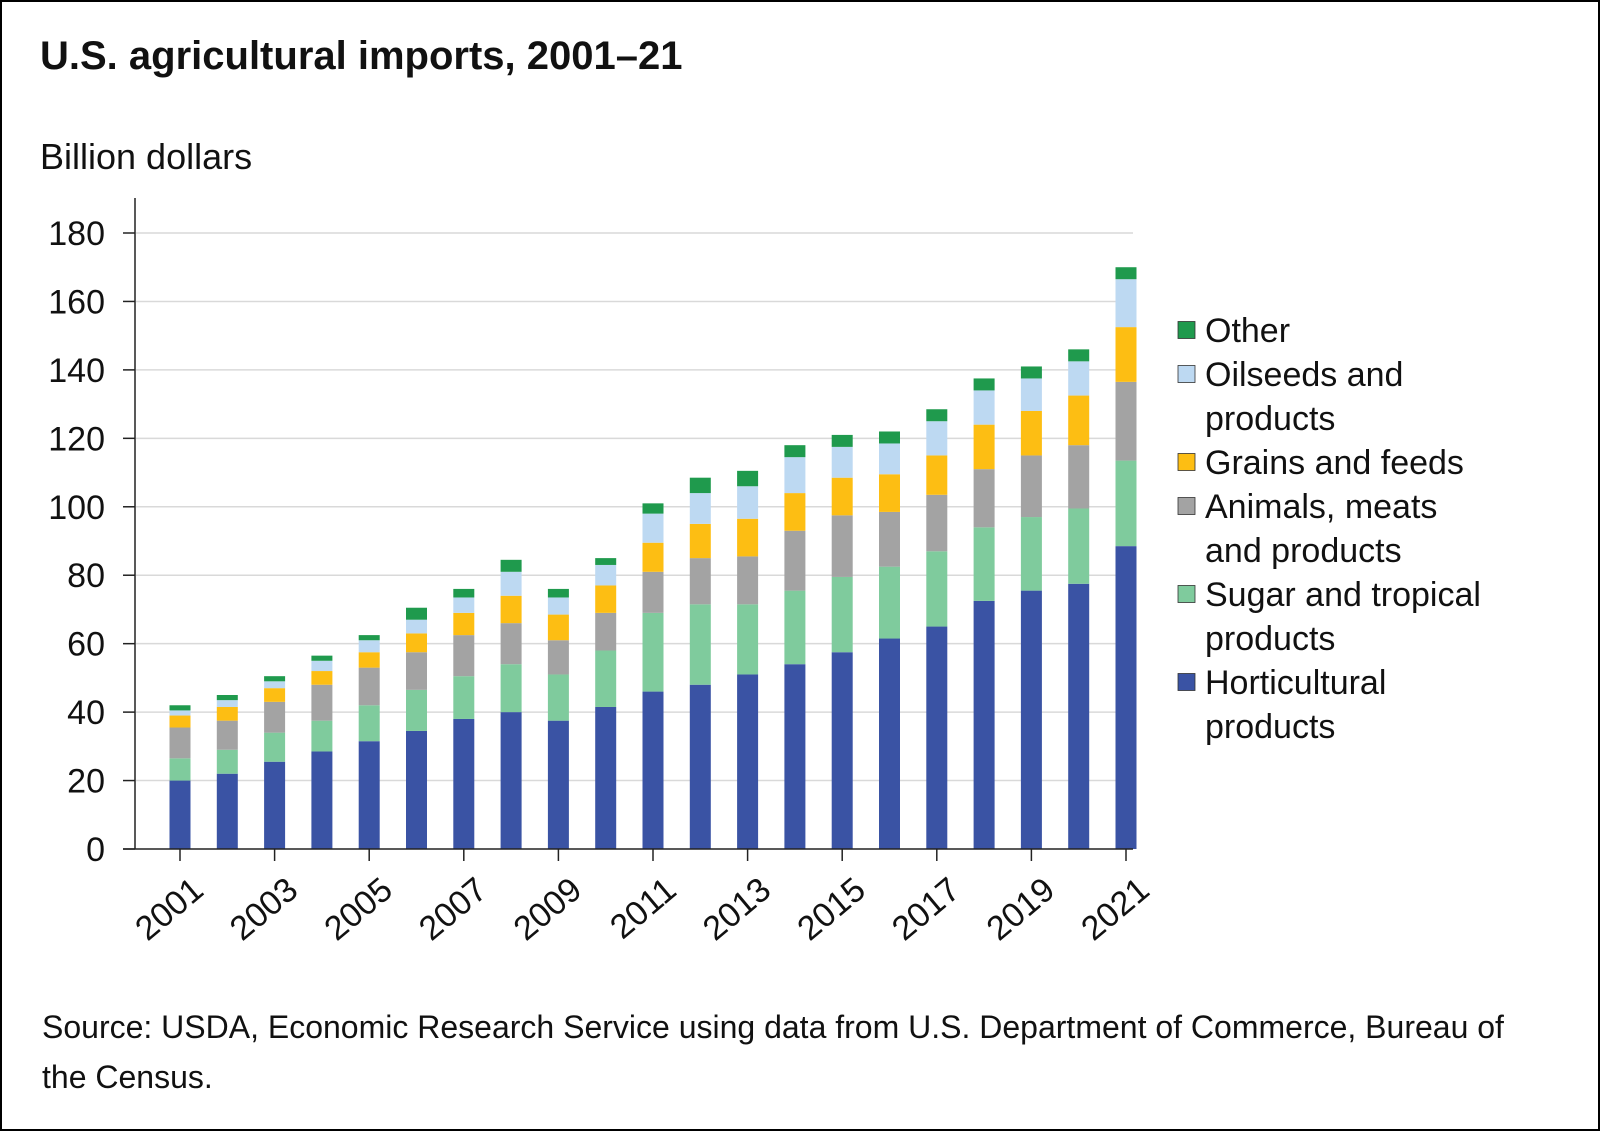 This screenshot has width=1600, height=1131. I want to click on legend-swatch-animals-meats-and-products, so click(1186, 506).